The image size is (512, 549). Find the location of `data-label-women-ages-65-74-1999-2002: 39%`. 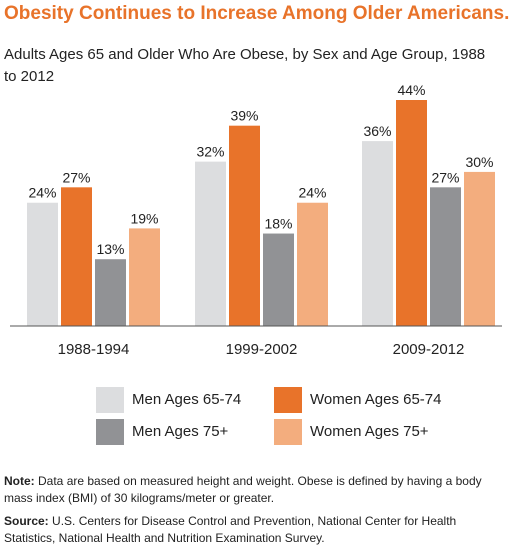

data-label-women-ages-65-74-1999-2002: 39% is located at coordinates (244, 116).